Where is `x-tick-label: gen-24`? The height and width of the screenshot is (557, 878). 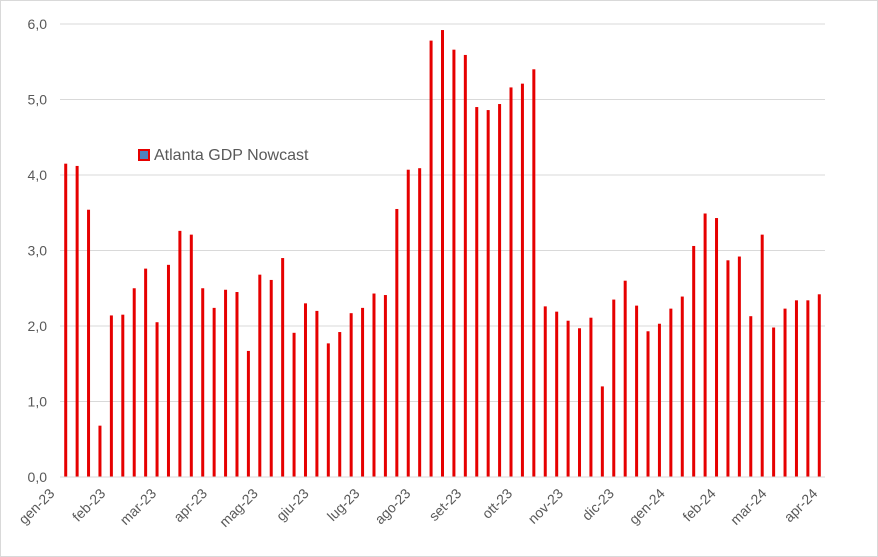
x-tick-label: gen-24 is located at coordinates (647, 506).